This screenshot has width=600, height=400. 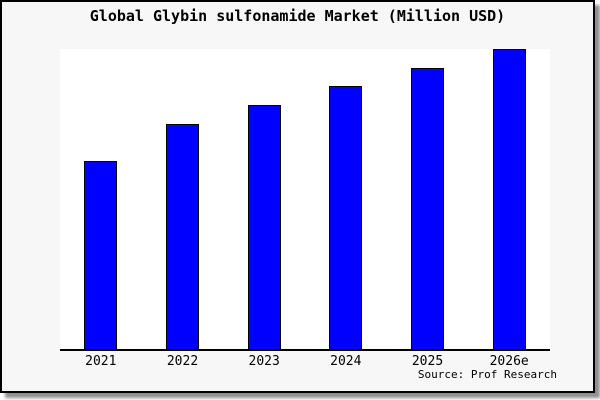 What do you see at coordinates (346, 217) in the screenshot?
I see `bar-2024` at bounding box center [346, 217].